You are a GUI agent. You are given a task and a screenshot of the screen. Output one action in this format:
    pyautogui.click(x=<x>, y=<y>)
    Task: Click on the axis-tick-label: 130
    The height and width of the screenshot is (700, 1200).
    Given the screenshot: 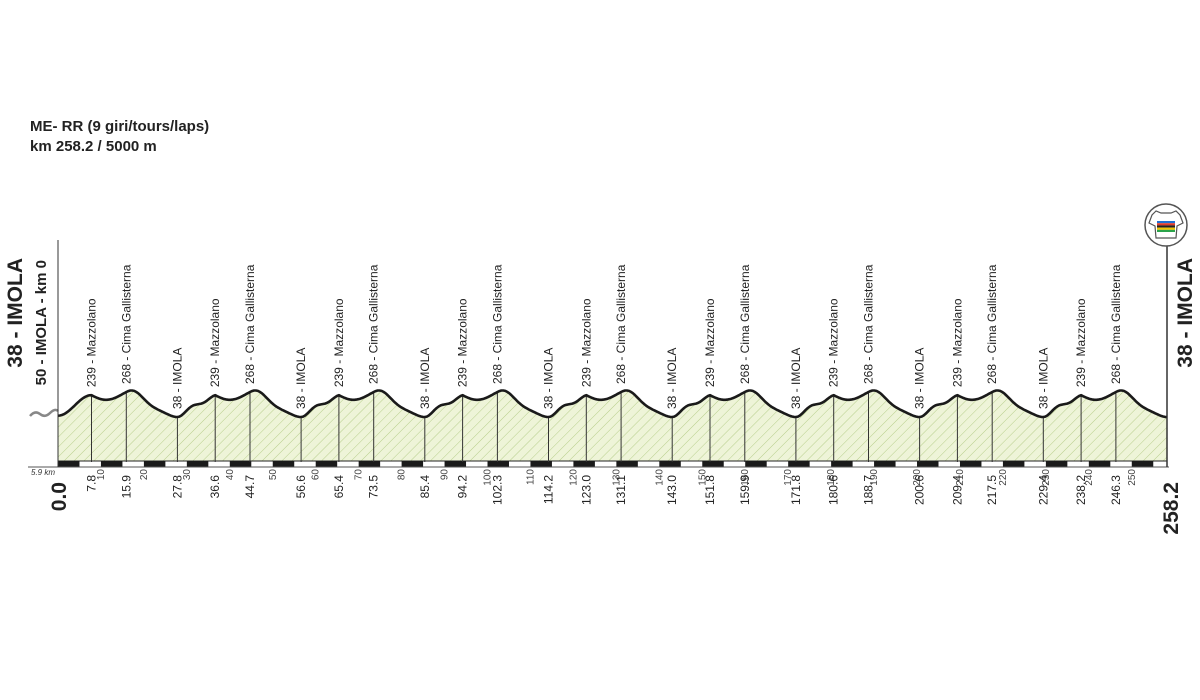 What is the action you would take?
    pyautogui.click(x=616, y=477)
    